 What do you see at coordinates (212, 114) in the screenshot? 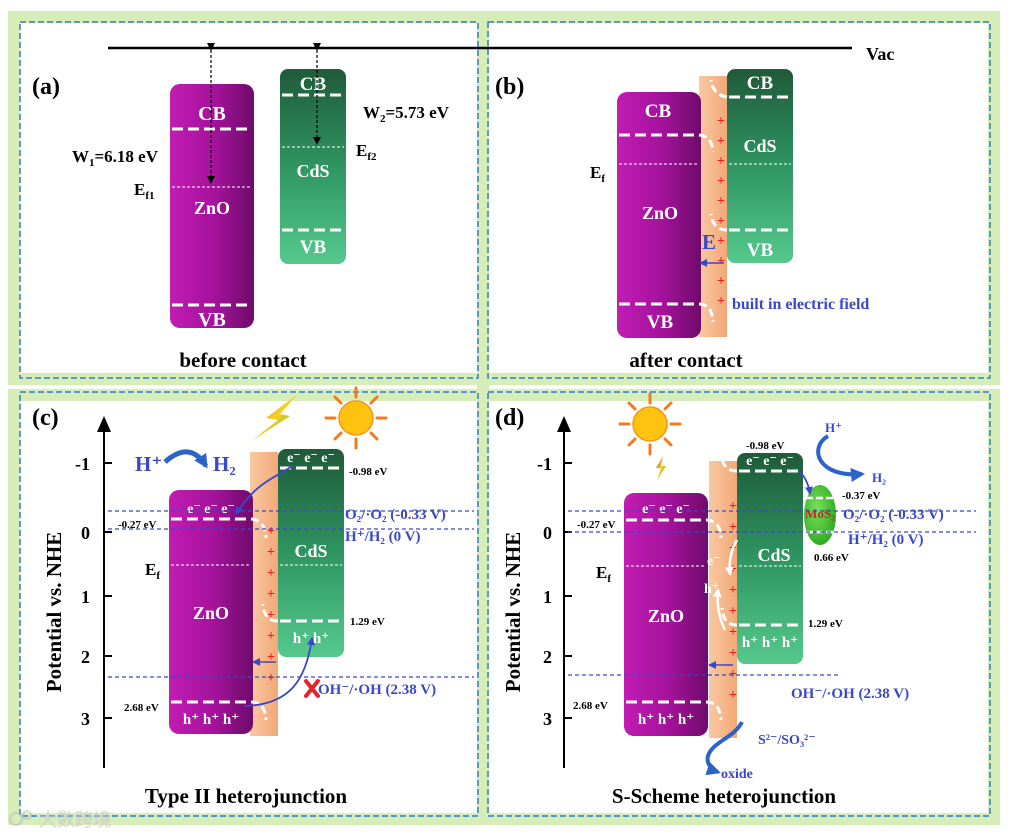
I see `zno-cb-label: CB` at bounding box center [212, 114].